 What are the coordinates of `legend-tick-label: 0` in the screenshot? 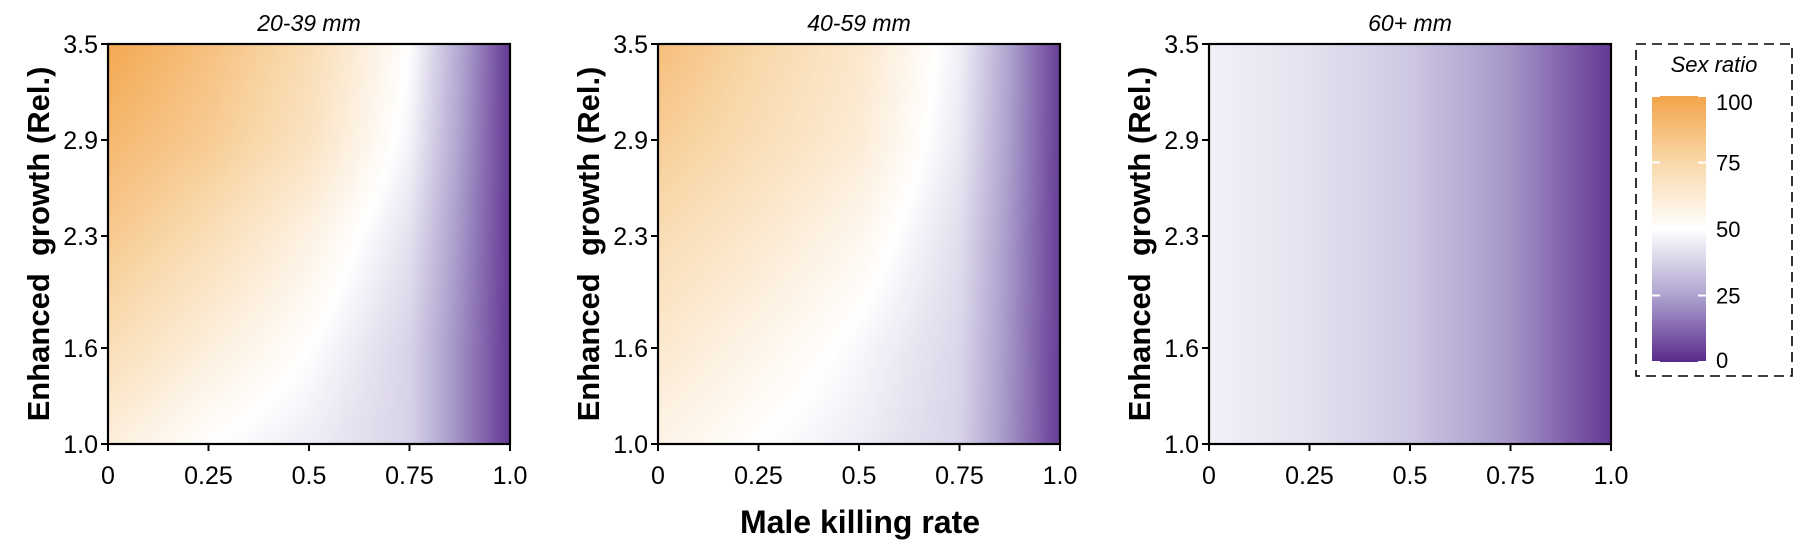 It's located at (1722, 360).